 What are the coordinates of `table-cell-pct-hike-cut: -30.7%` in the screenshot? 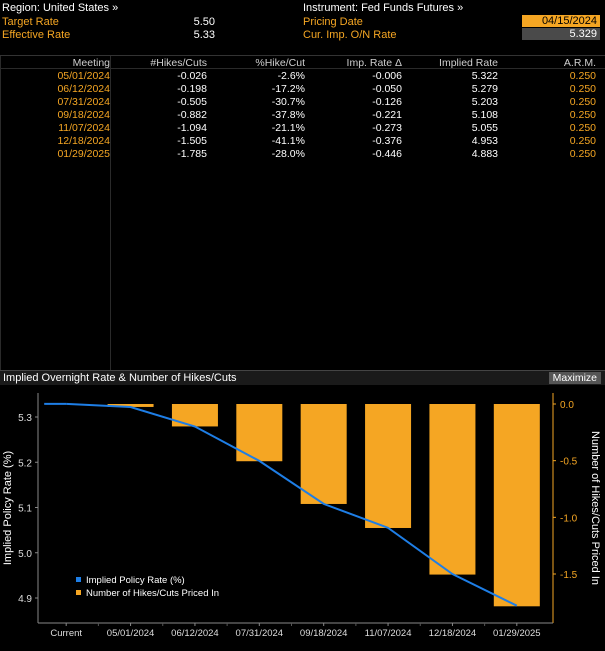 It's located at (288, 102).